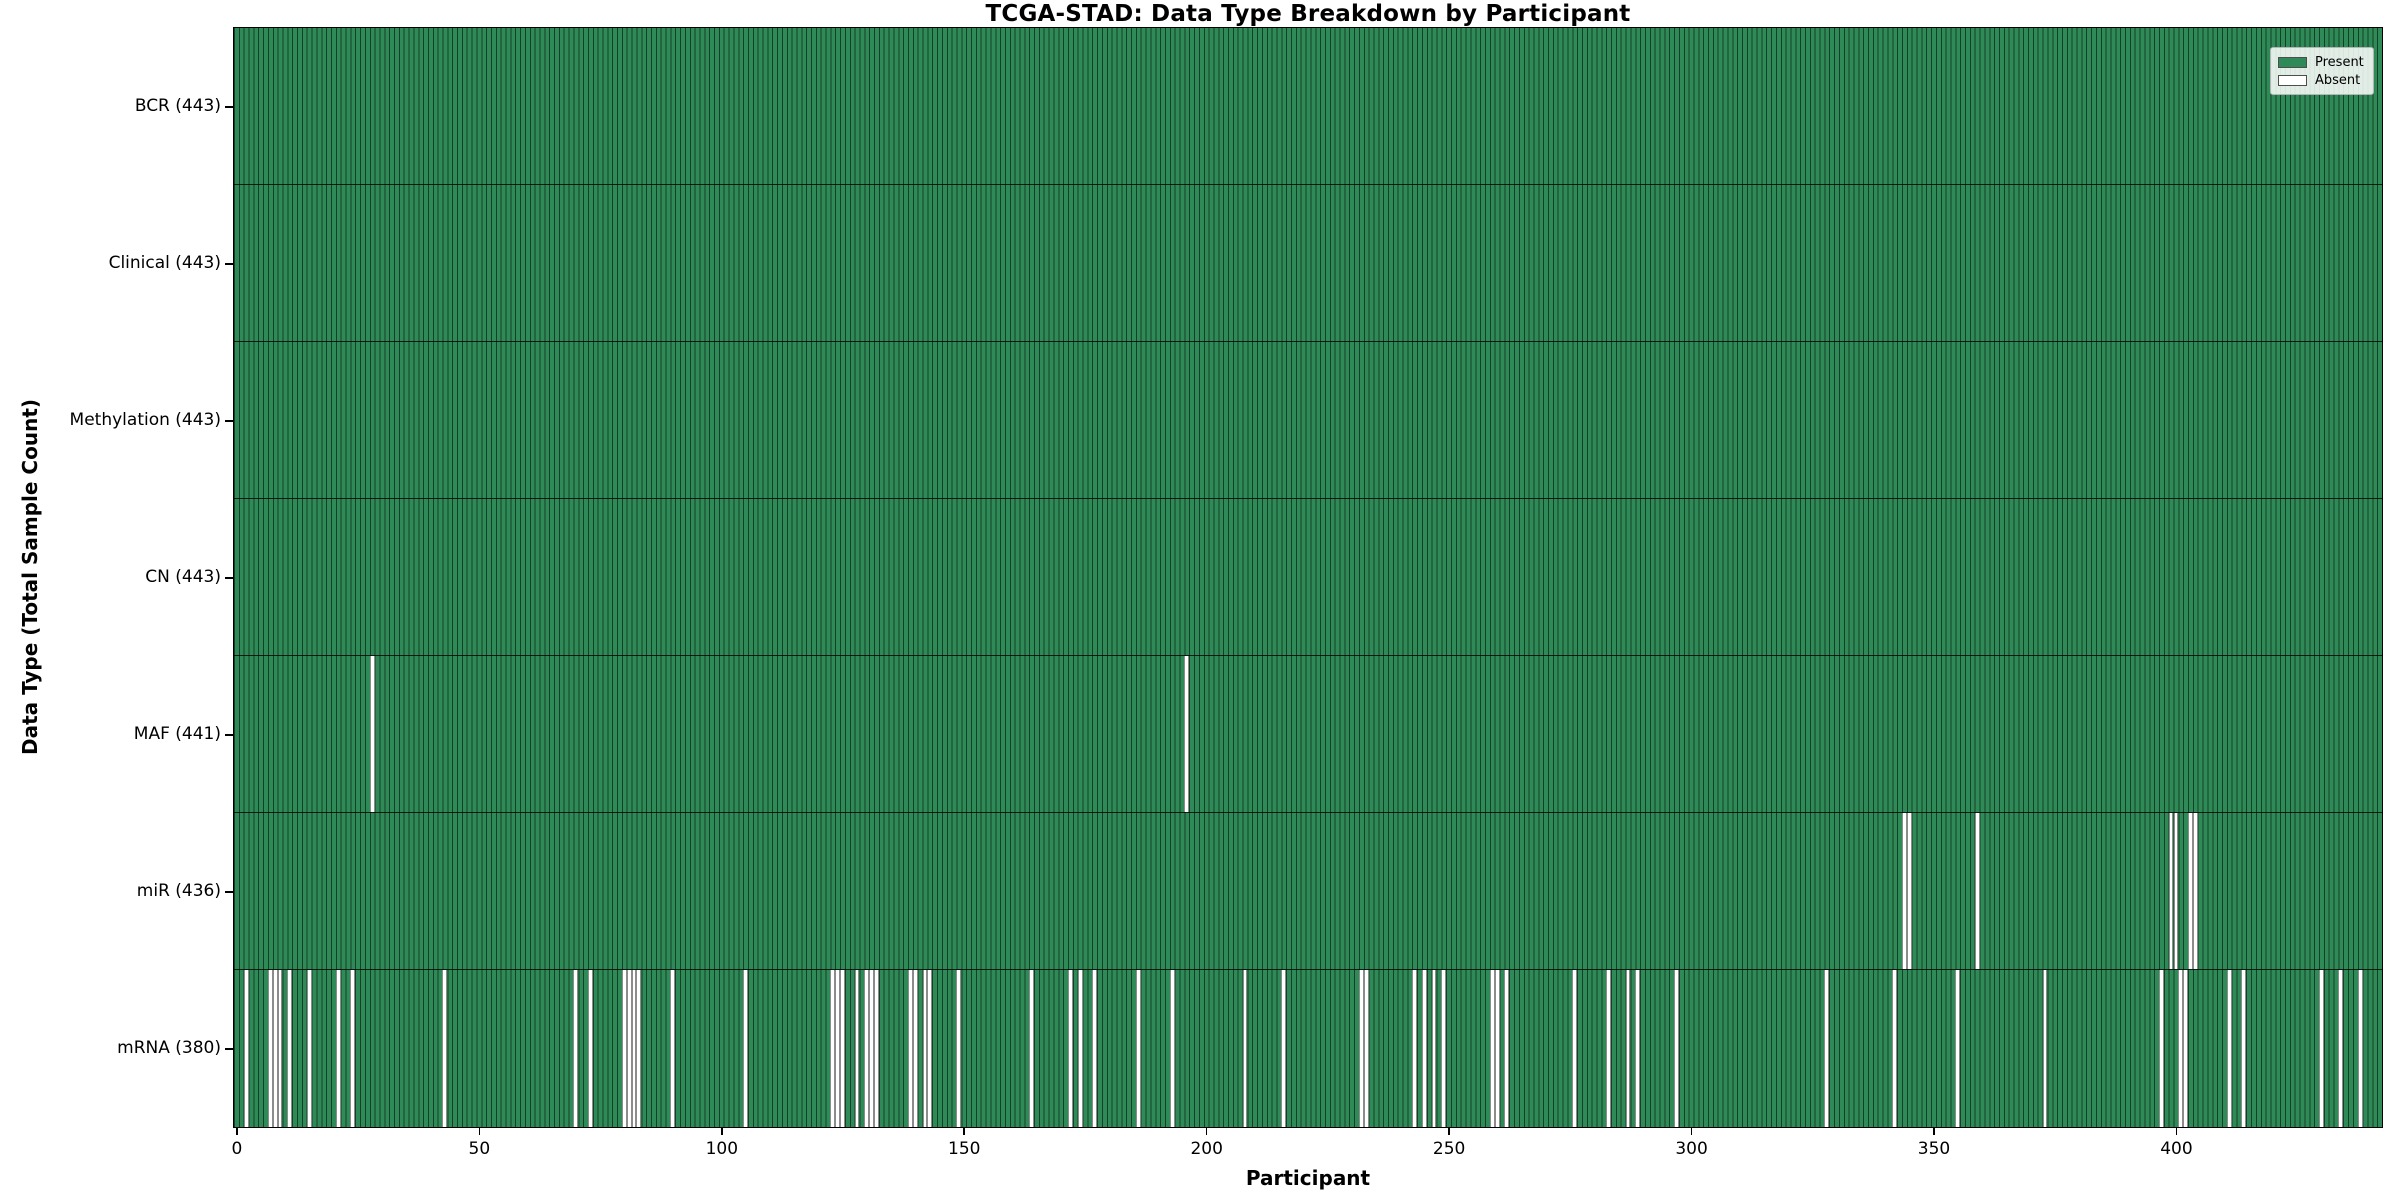 Image resolution: width=2400 pixels, height=1200 pixels. What do you see at coordinates (1308, 106) in the screenshot?
I see `row-BCR` at bounding box center [1308, 106].